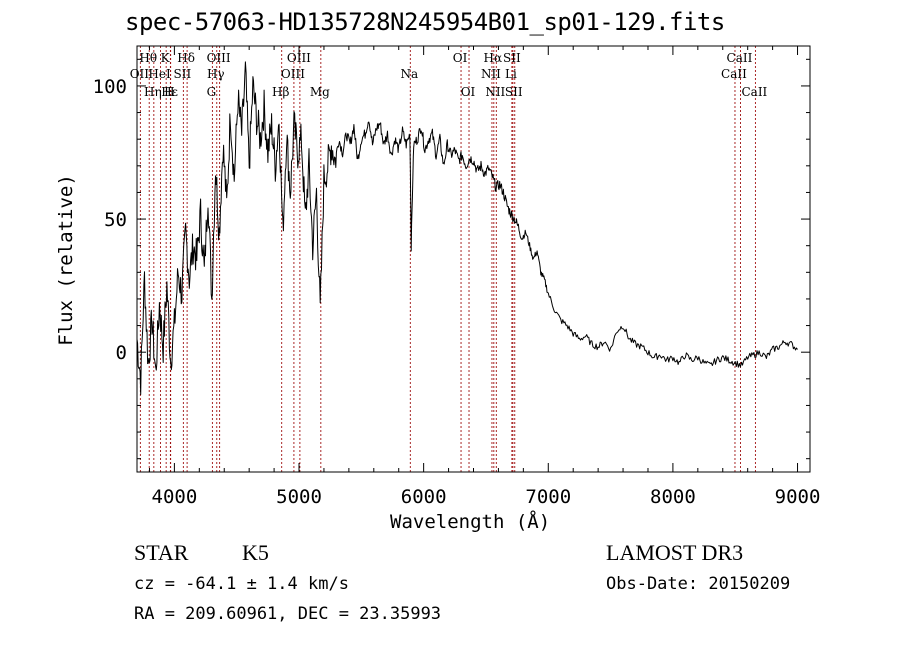 The height and width of the screenshot is (649, 900). I want to click on line-label: K, so click(166, 58).